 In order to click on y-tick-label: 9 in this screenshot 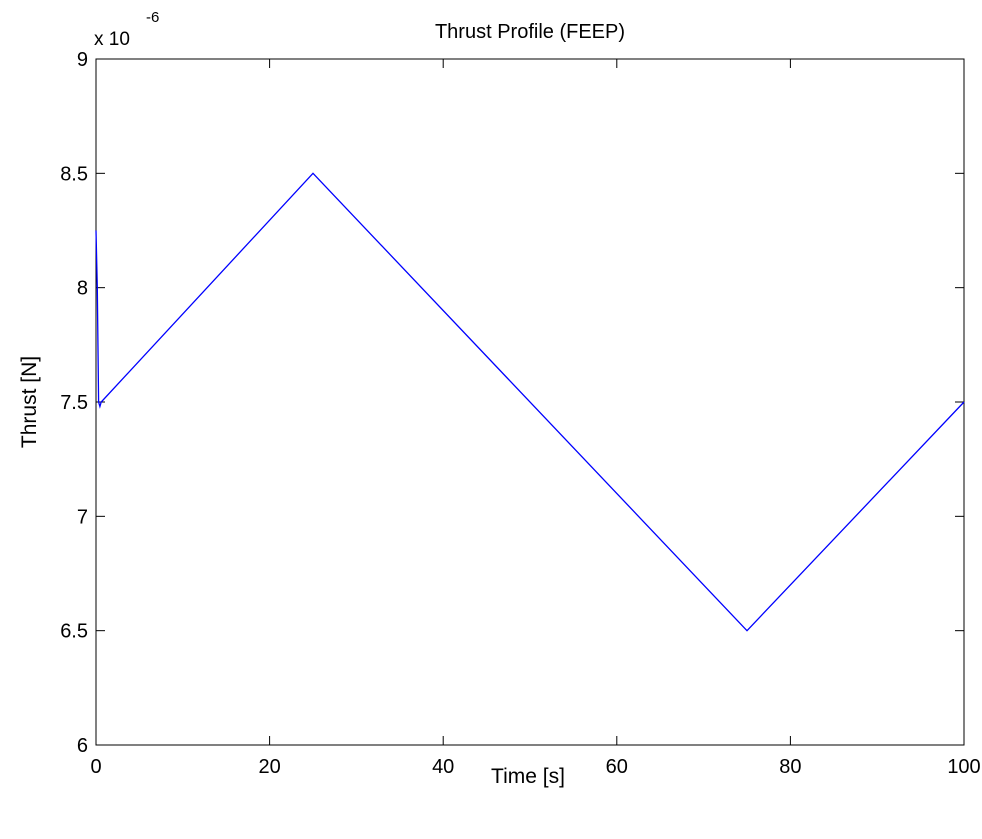, I will do `click(82, 60)`.